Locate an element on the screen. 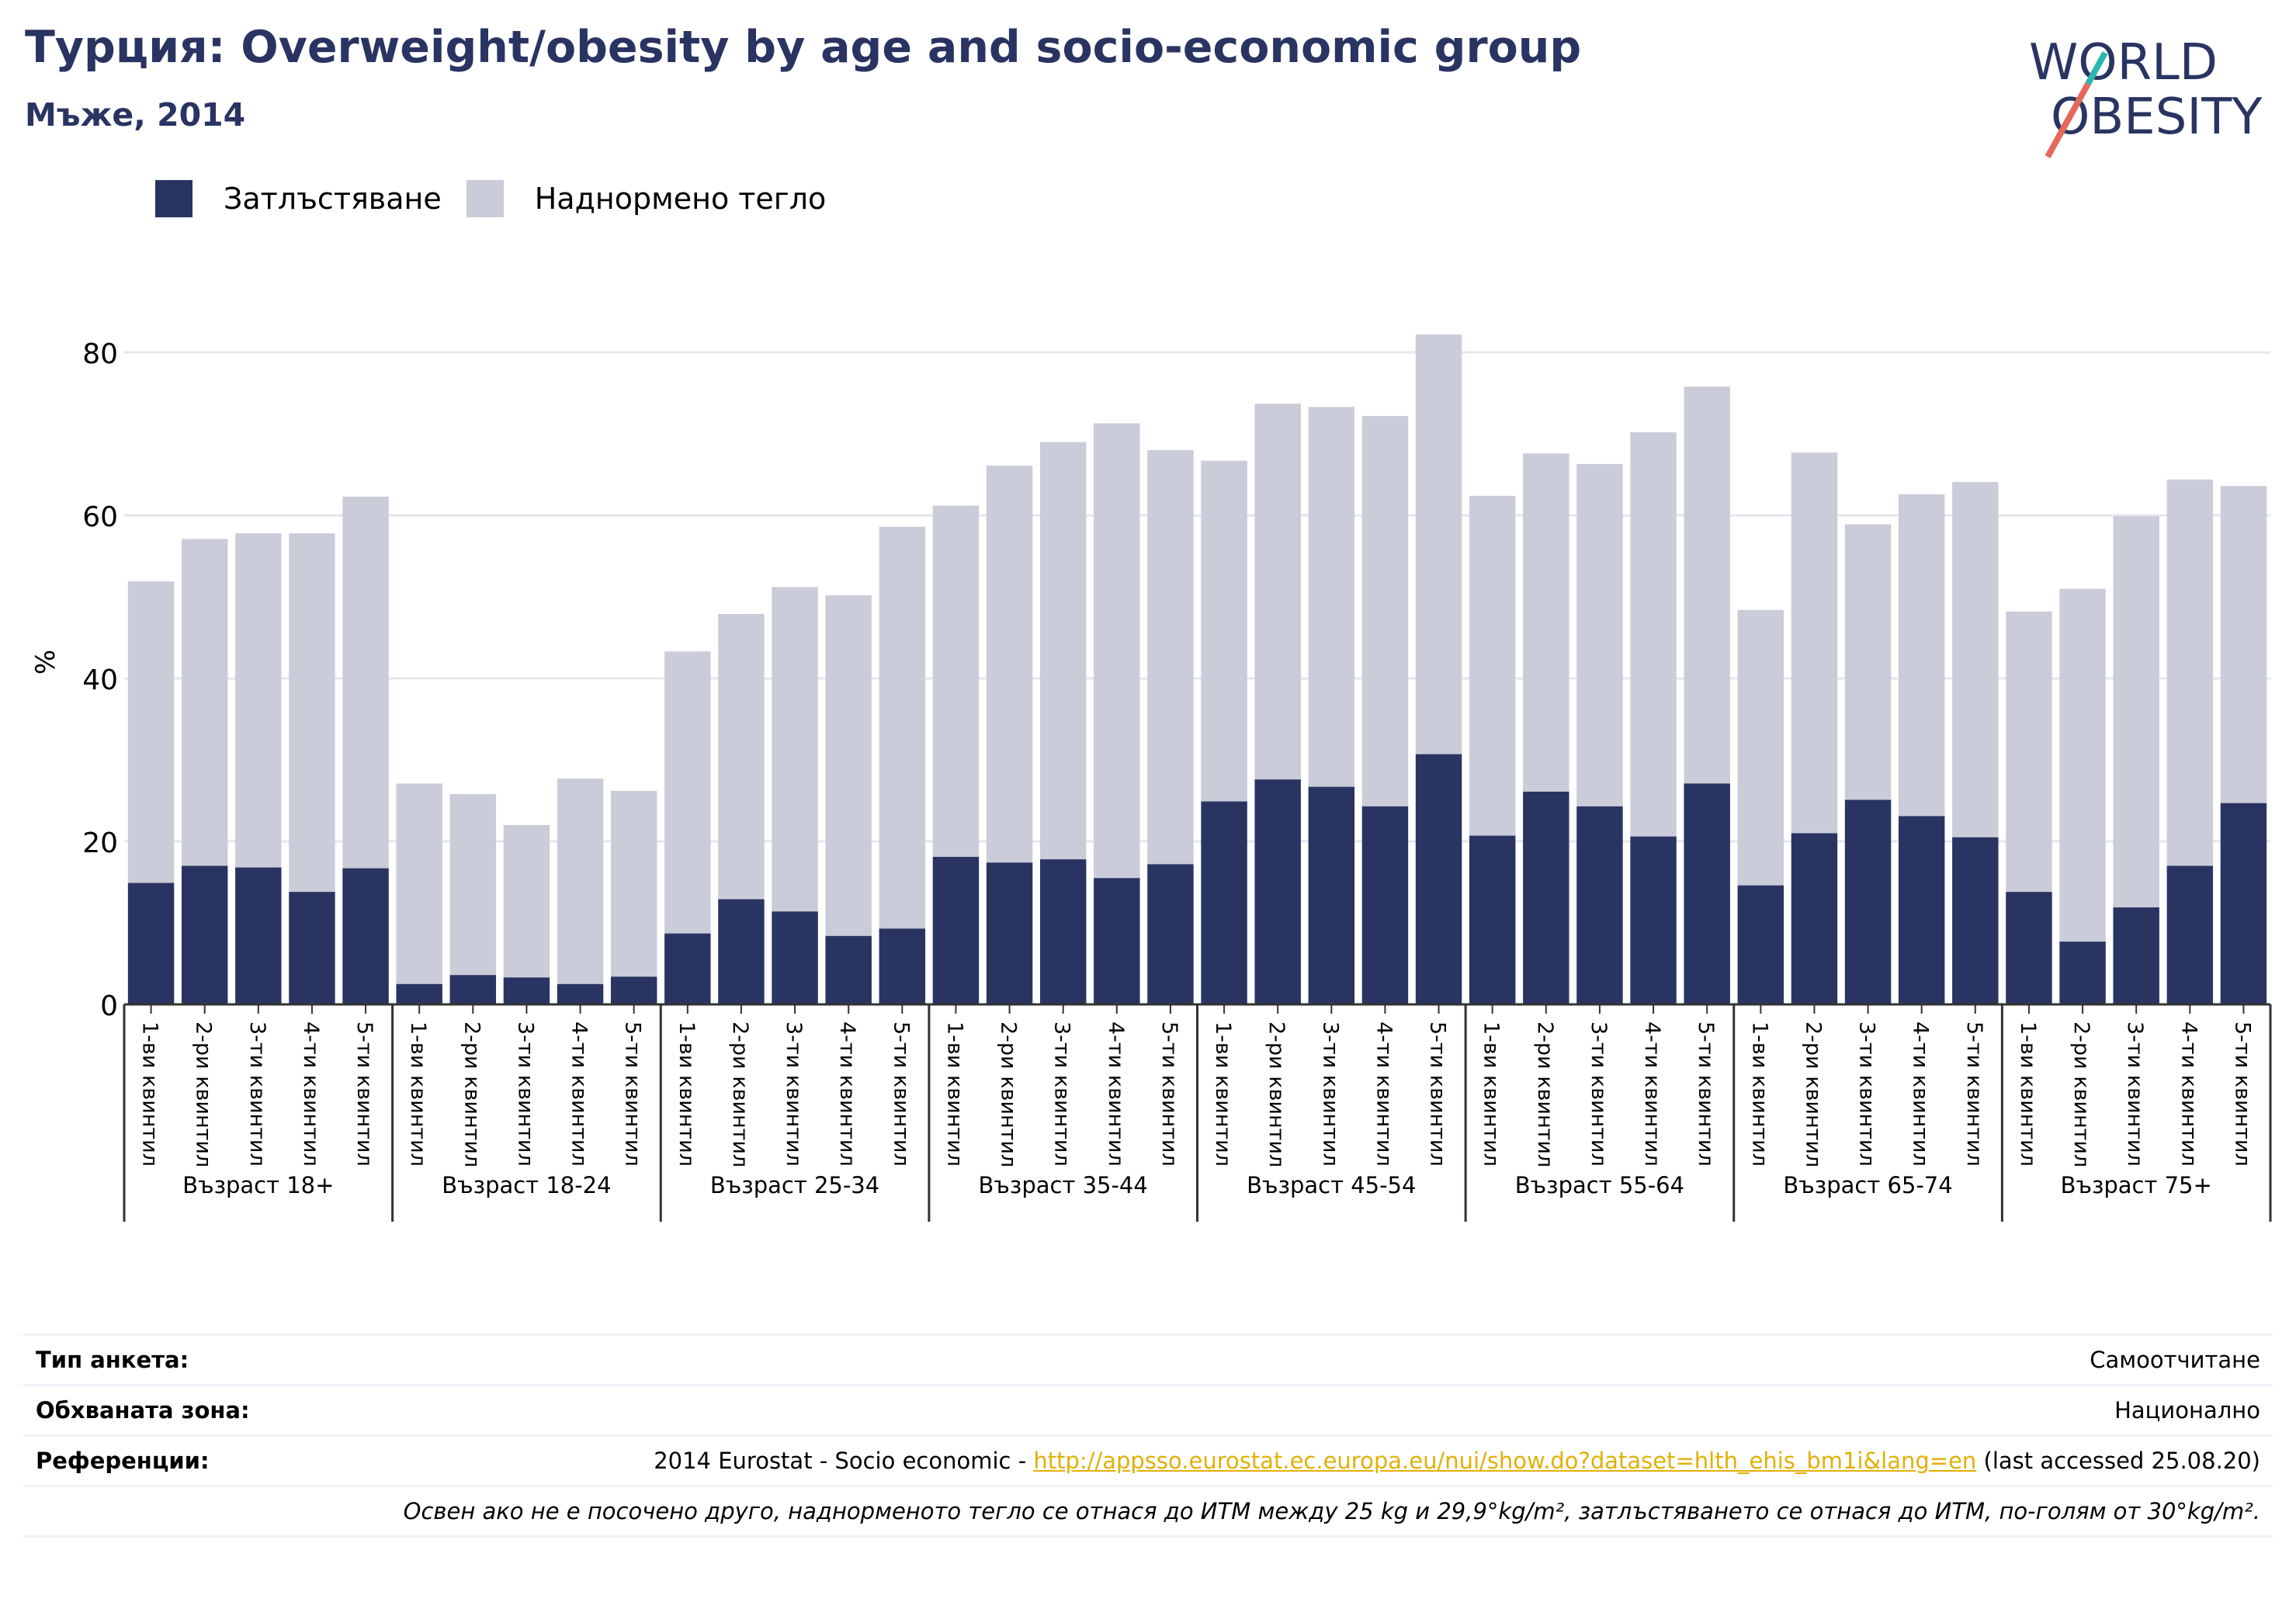  coverage-label: Обхваната зона: is located at coordinates (143, 1410).